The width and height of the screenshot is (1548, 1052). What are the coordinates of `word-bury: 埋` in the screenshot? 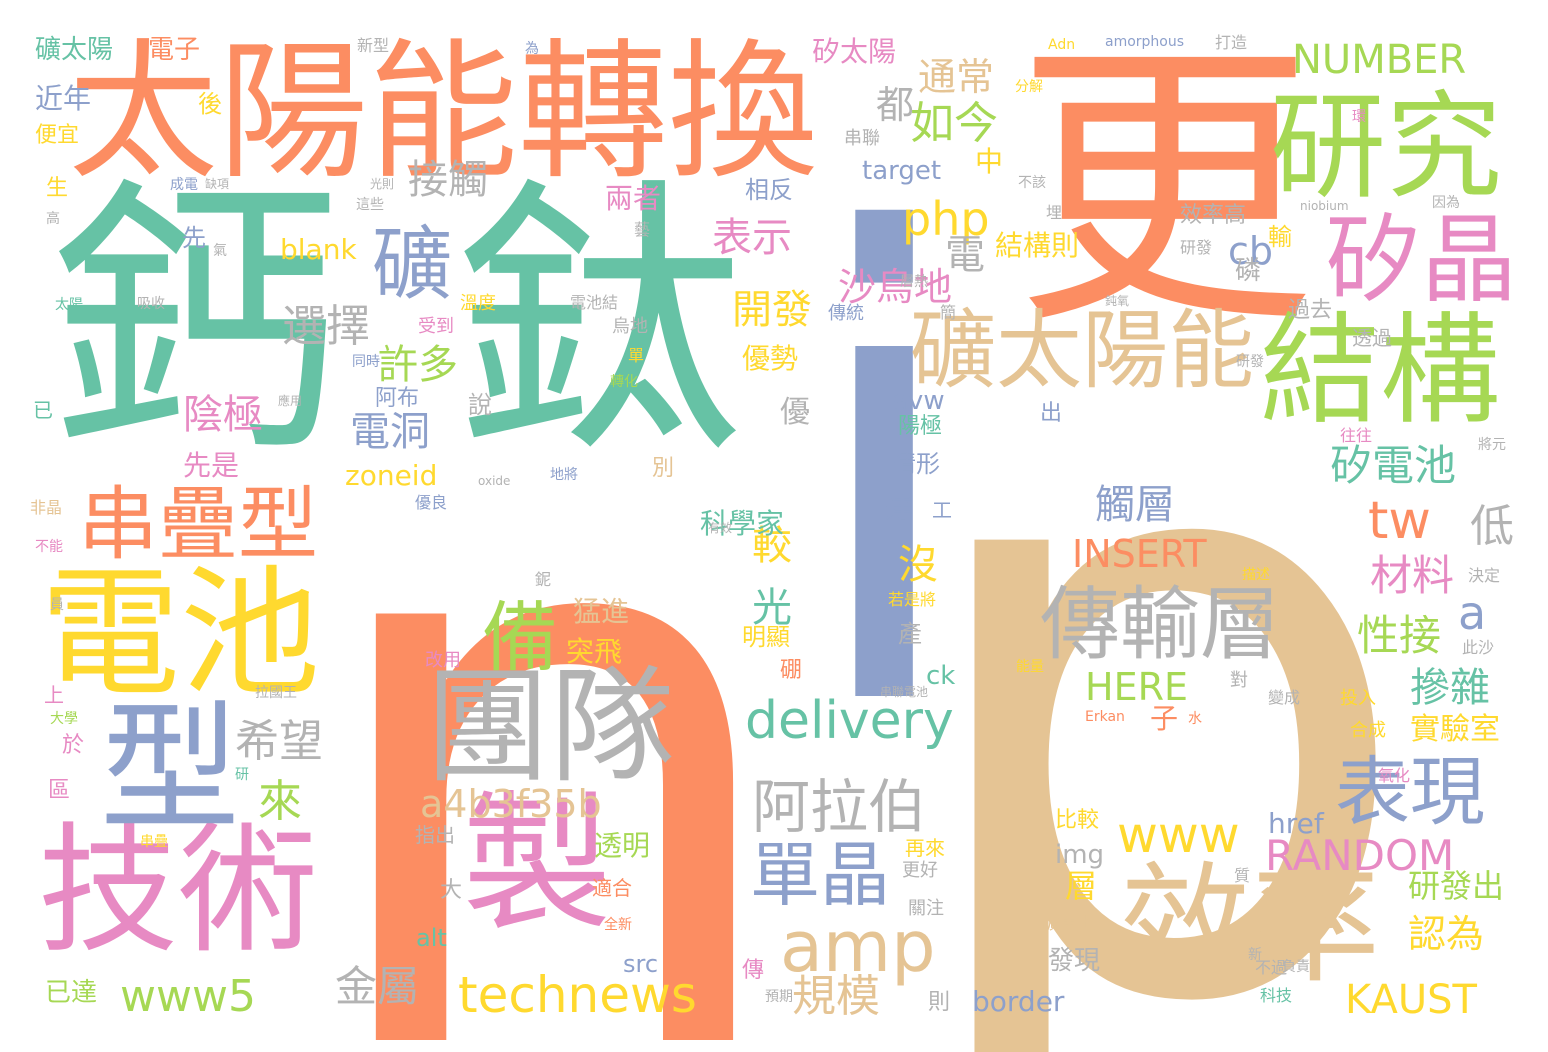 It's located at (1054, 212).